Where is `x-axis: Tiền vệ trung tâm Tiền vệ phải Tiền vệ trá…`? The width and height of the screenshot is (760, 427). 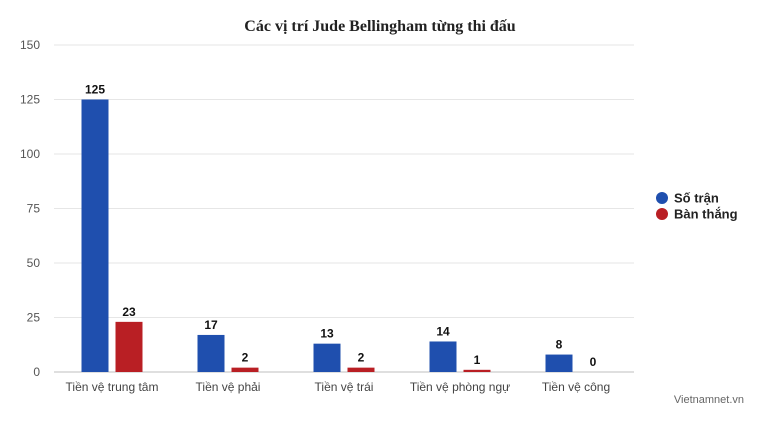
x-axis: Tiền vệ trung tâm Tiền vệ phải Tiền vệ trá… is located at coordinates (338, 387).